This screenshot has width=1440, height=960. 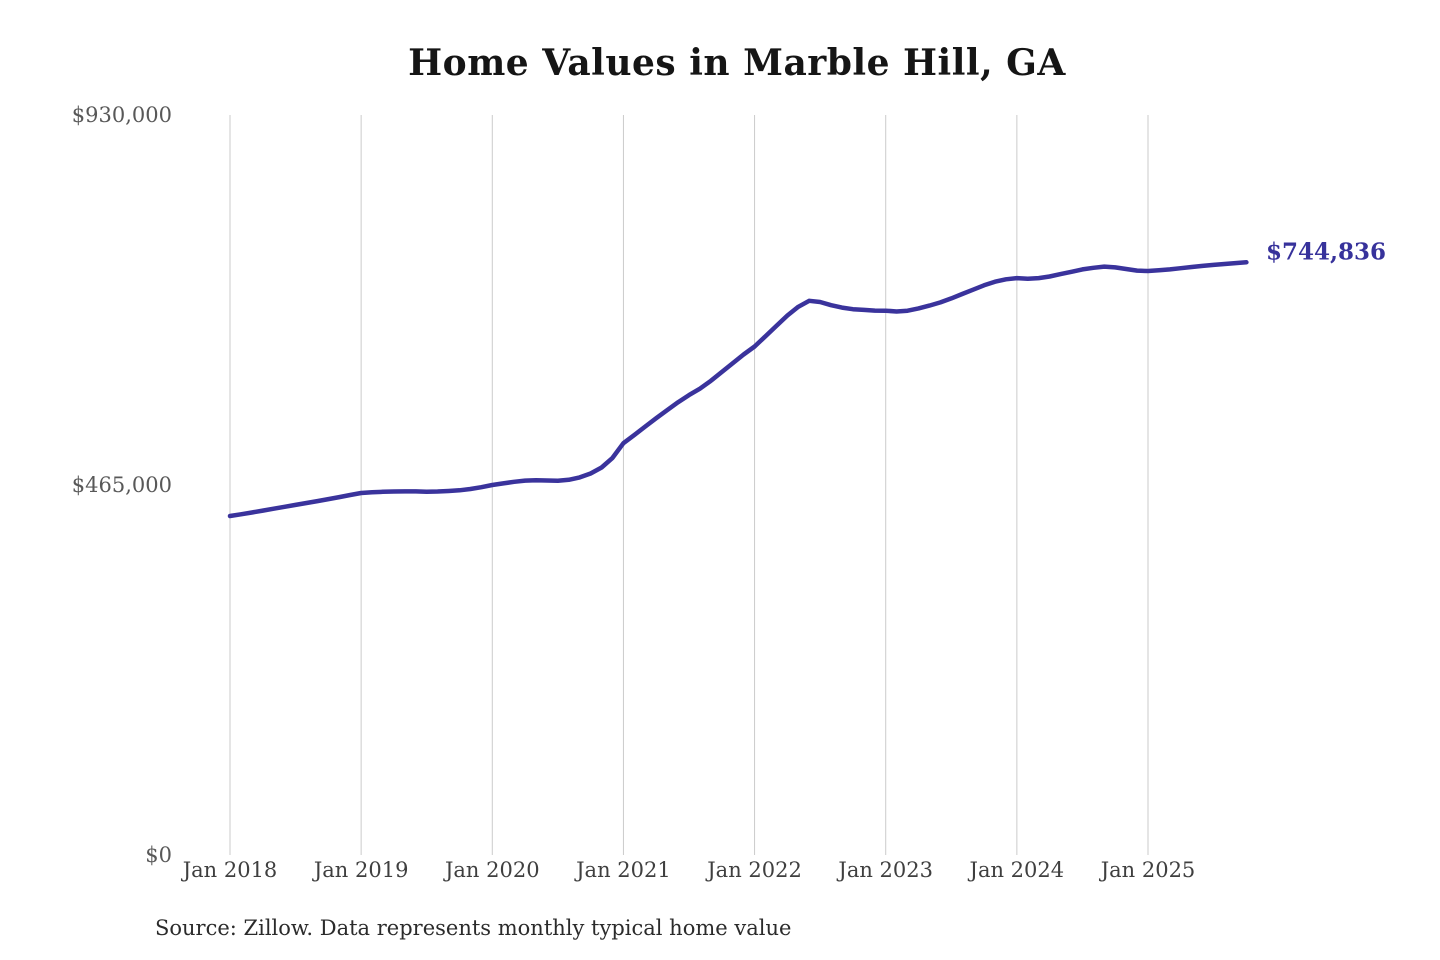 I want to click on y-tick-label: $0, so click(x=158, y=855).